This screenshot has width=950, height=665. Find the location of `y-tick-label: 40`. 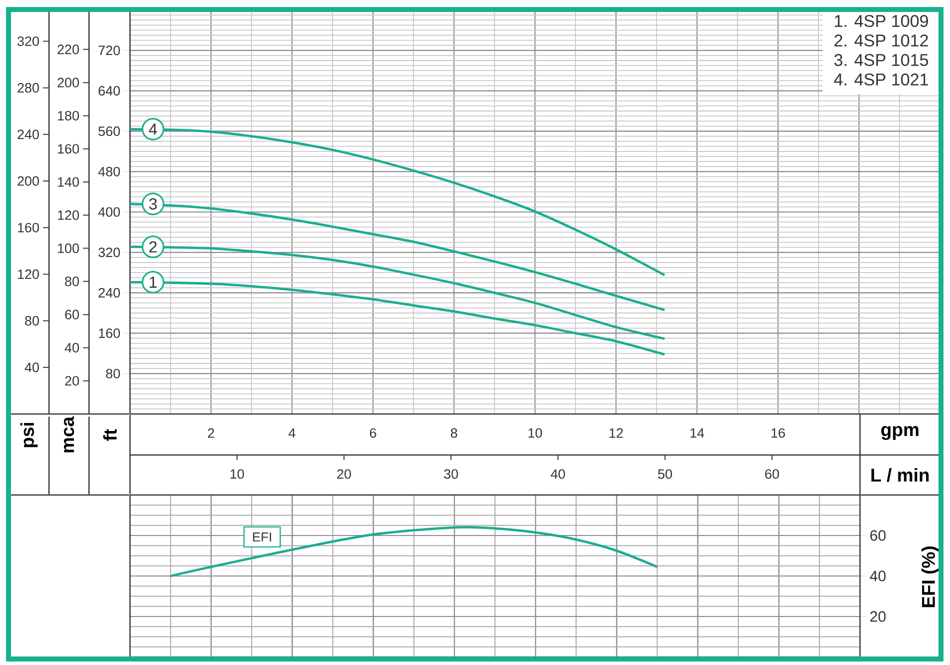

y-tick-label: 40 is located at coordinates (878, 576).